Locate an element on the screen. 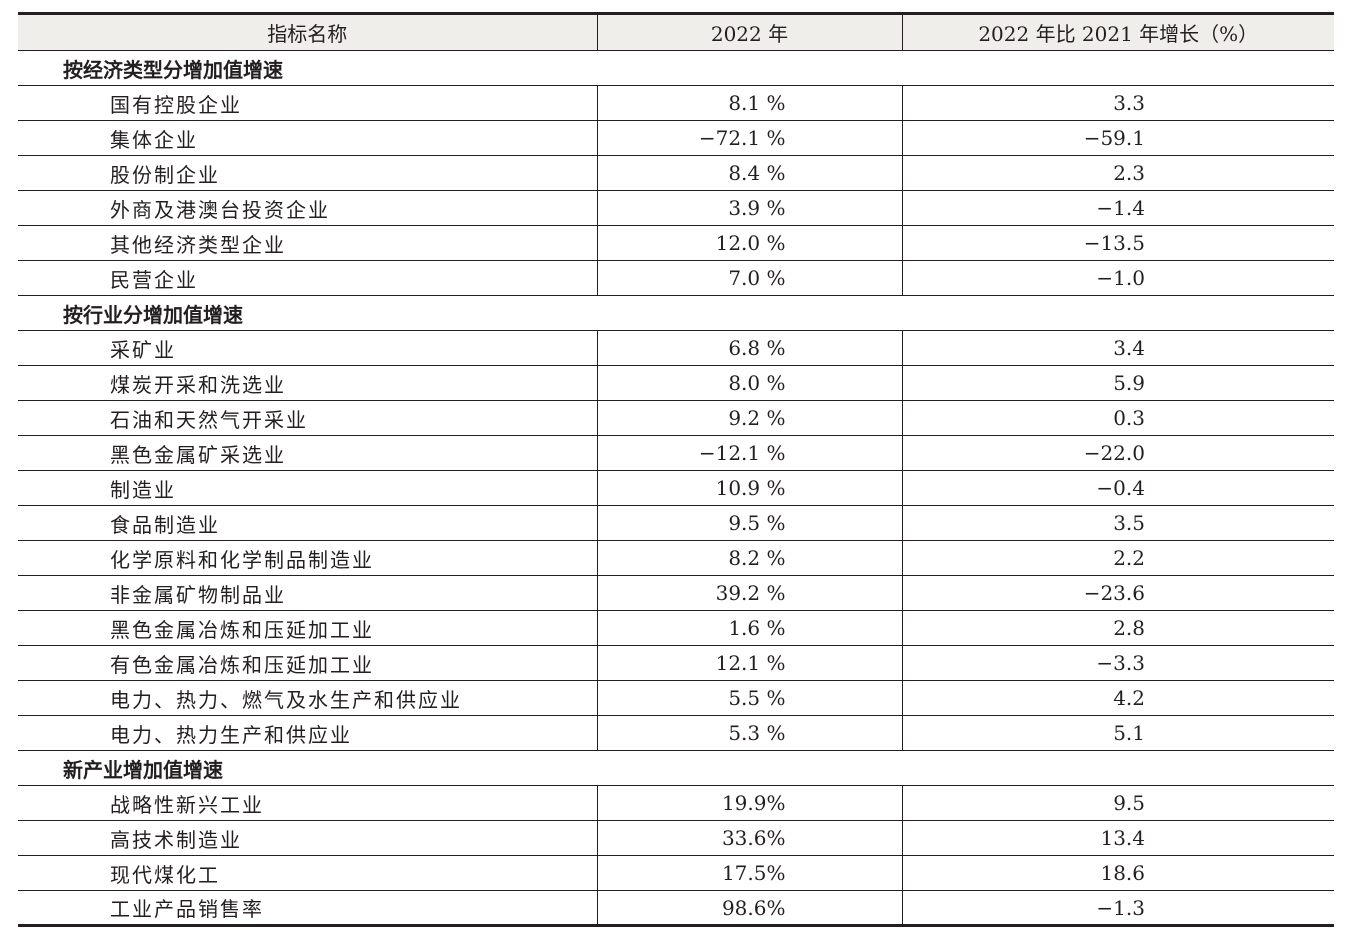 This screenshot has width=1351, height=932. table-row: 非金属矿物制品业 39.2 % −23.6 is located at coordinates (676, 593).